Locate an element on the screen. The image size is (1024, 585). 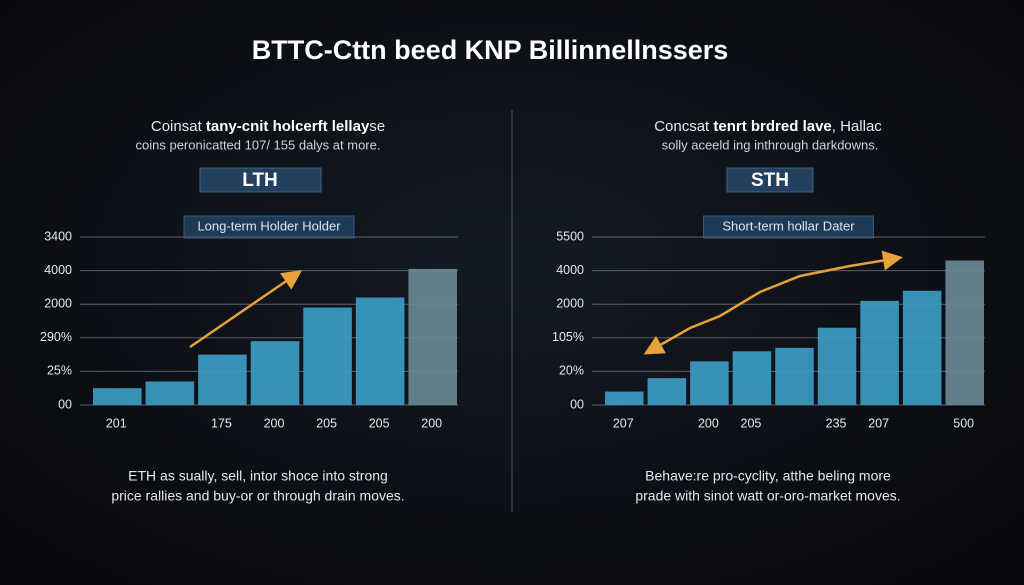
heading-part: , Hallac is located at coordinates (857, 126).